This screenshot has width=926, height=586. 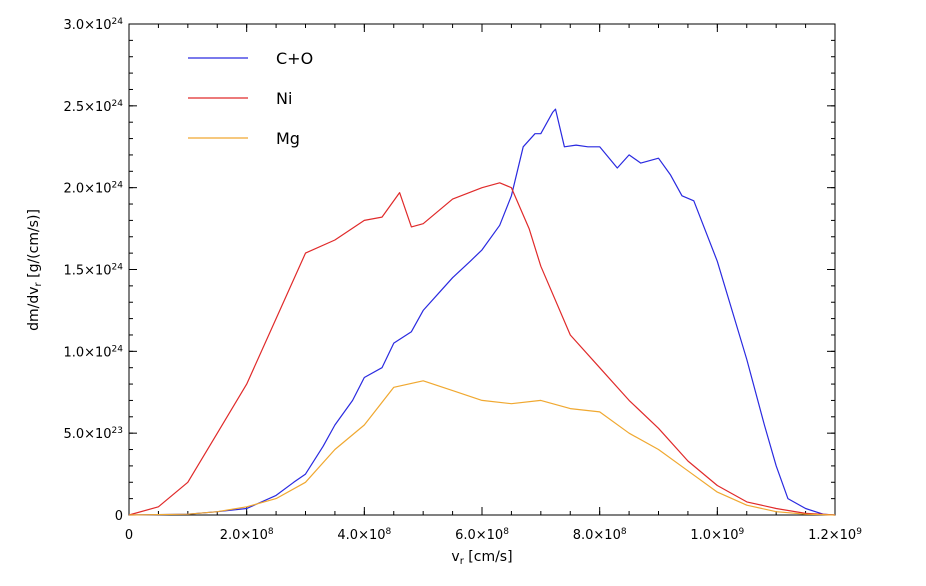 I want to click on x-tick-label-mantissa: 0, so click(x=129, y=535).